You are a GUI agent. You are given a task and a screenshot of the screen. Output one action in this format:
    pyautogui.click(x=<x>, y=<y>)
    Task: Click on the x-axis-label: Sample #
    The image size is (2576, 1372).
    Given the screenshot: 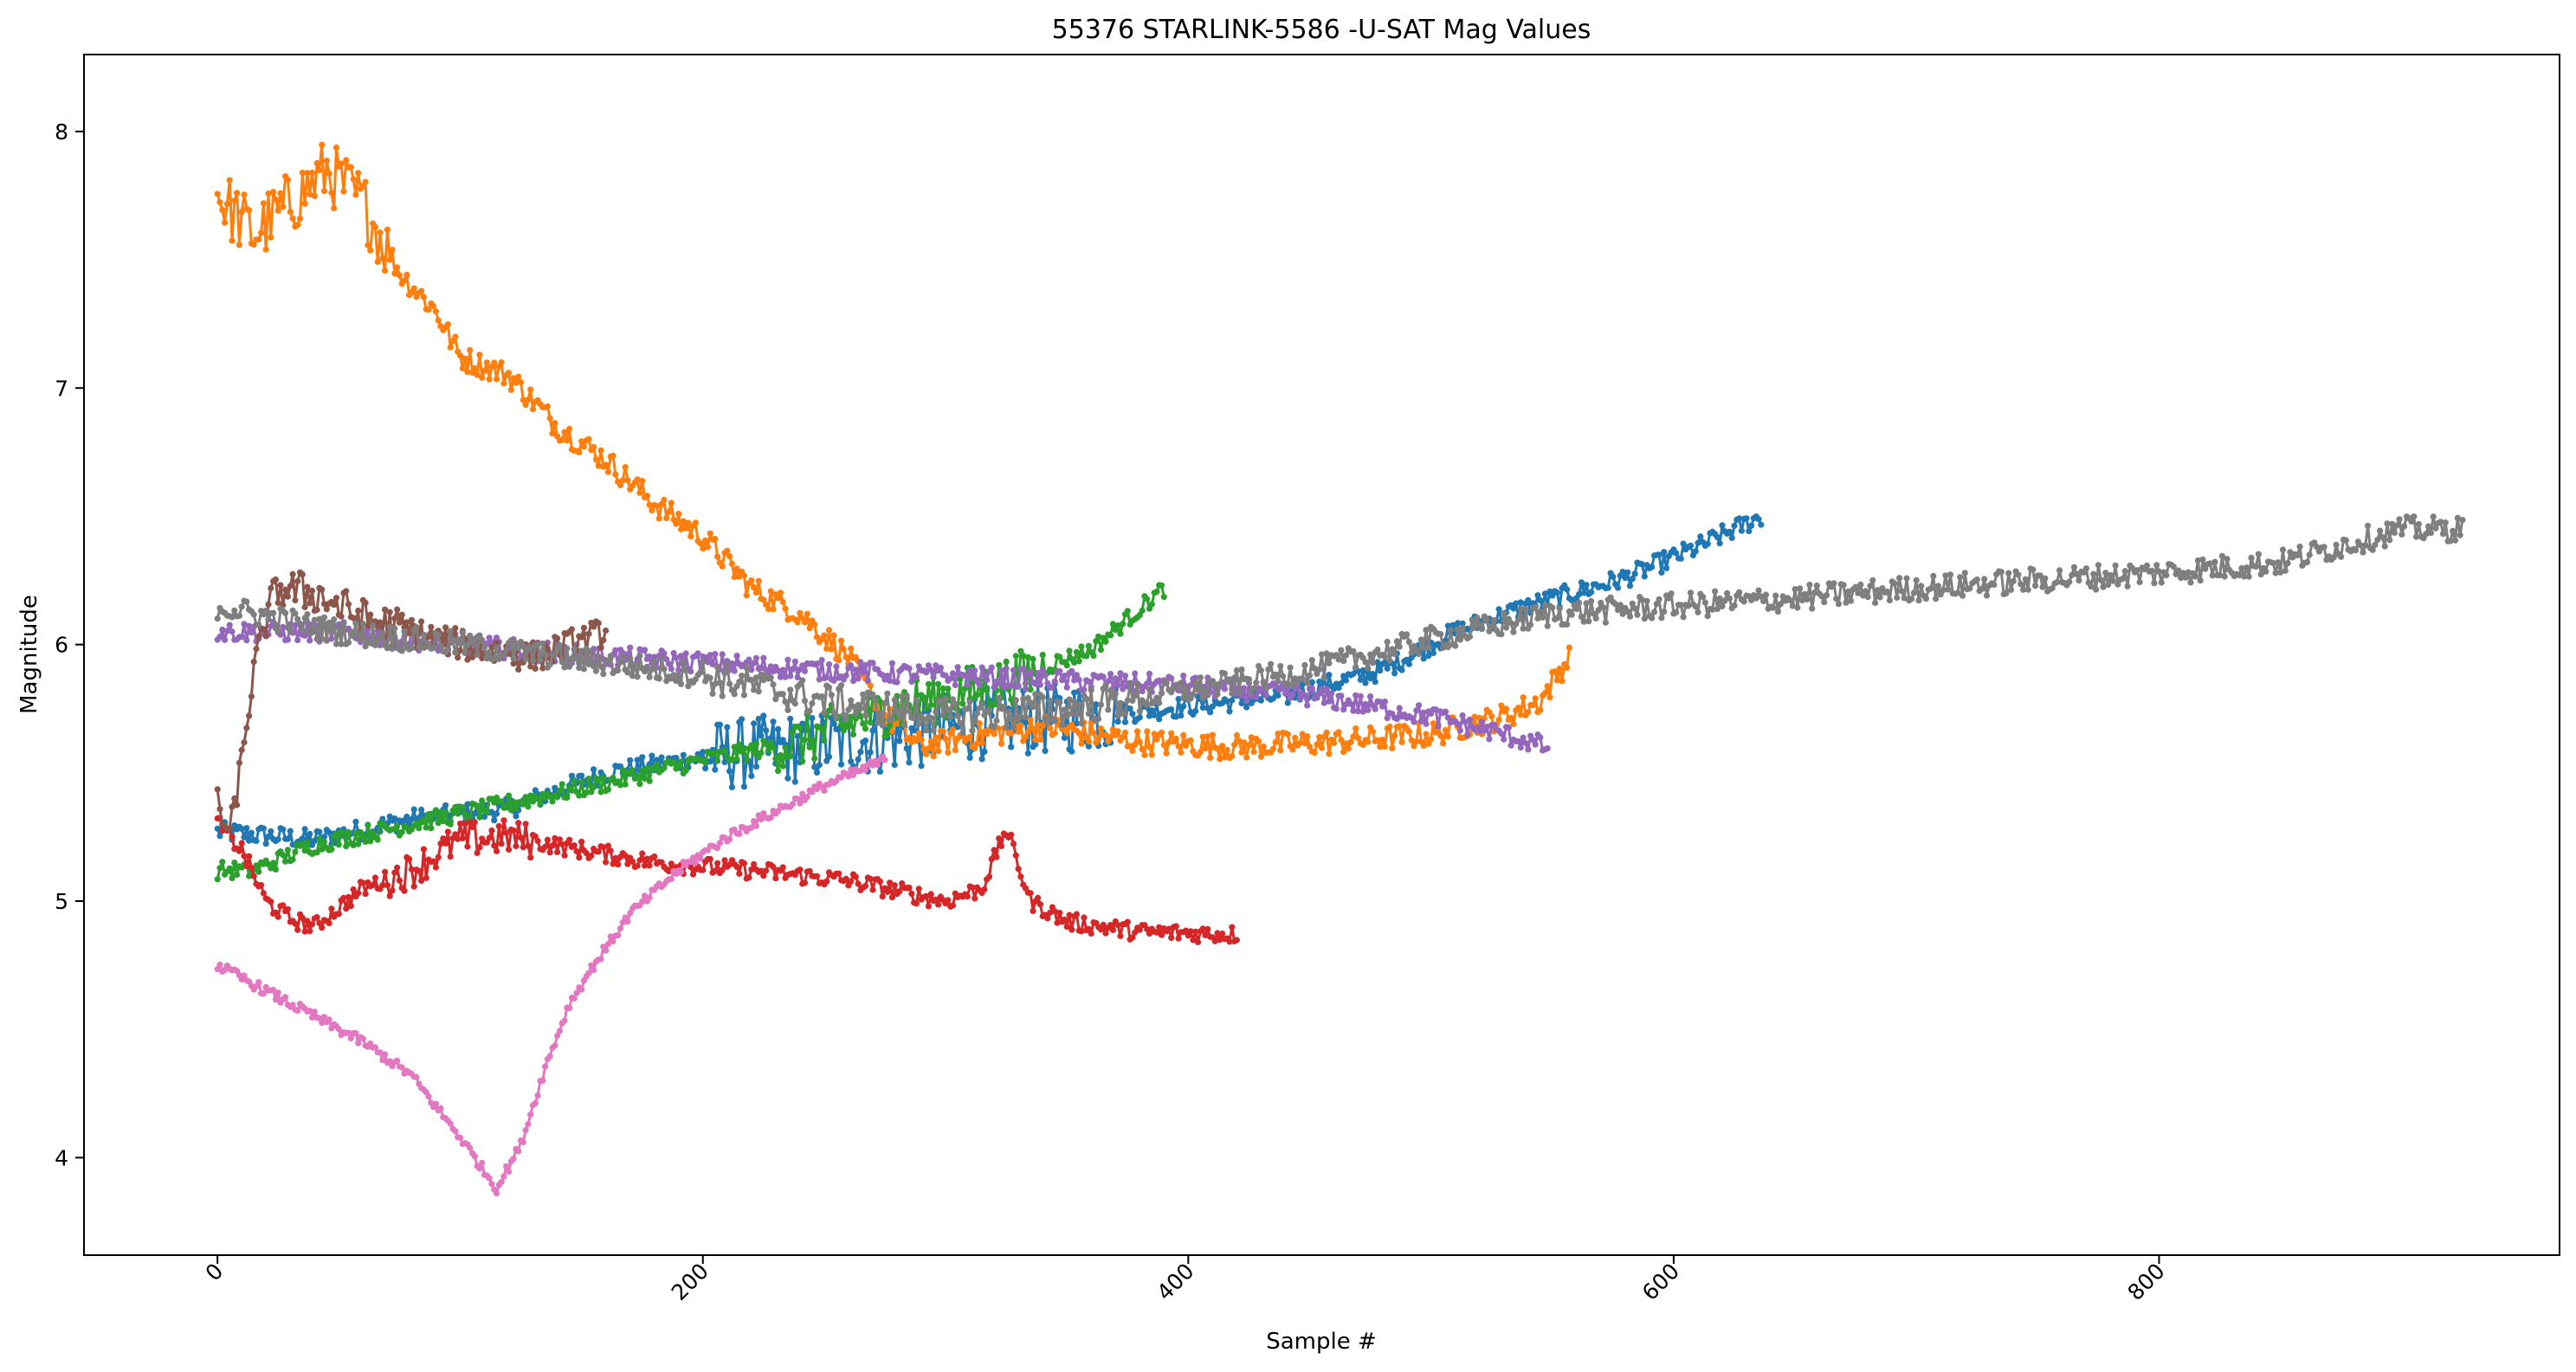 What is the action you would take?
    pyautogui.click(x=1321, y=1342)
    